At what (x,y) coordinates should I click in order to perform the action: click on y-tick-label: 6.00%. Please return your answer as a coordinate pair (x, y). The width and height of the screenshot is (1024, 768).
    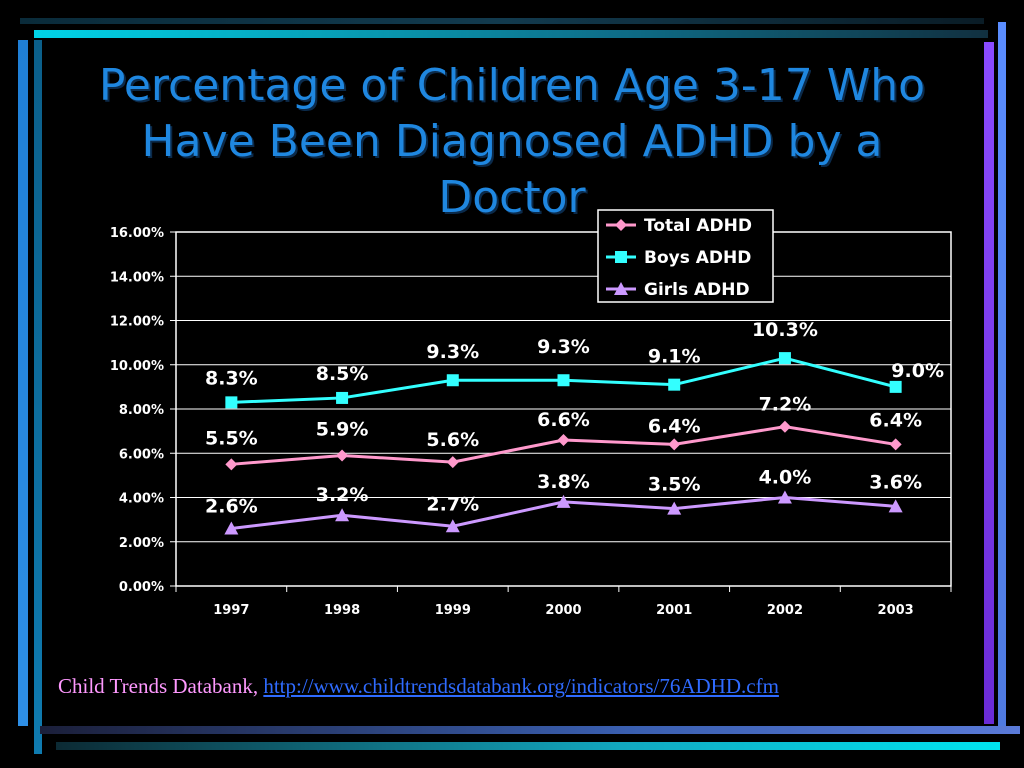
    Looking at the image, I should click on (141, 454).